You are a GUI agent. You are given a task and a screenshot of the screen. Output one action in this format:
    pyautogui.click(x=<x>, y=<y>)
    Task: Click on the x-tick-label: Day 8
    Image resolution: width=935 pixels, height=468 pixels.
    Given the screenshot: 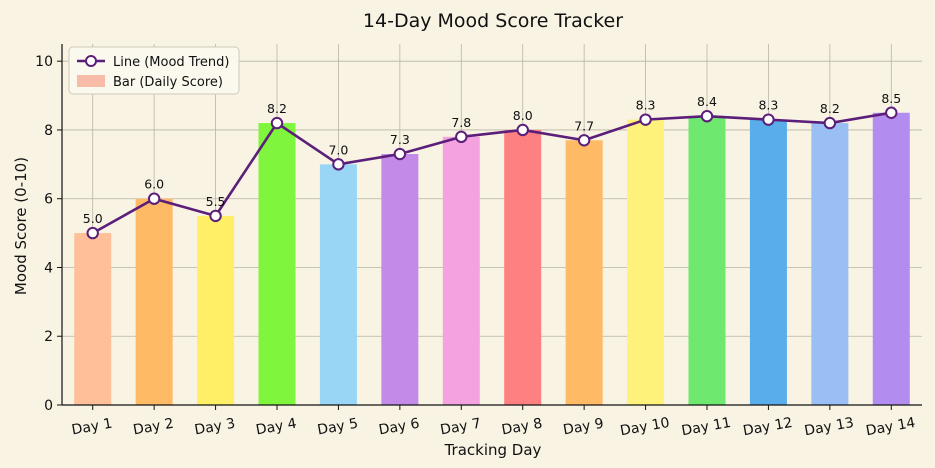 What is the action you would take?
    pyautogui.click(x=521, y=427)
    